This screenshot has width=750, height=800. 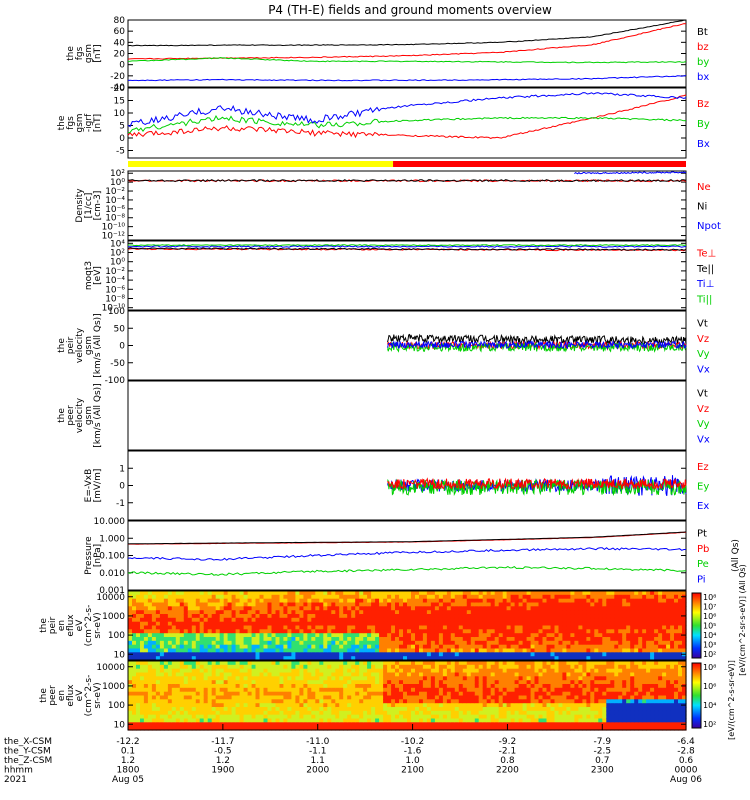 I want to click on y-axis-label: moqt3, so click(x=89, y=275).